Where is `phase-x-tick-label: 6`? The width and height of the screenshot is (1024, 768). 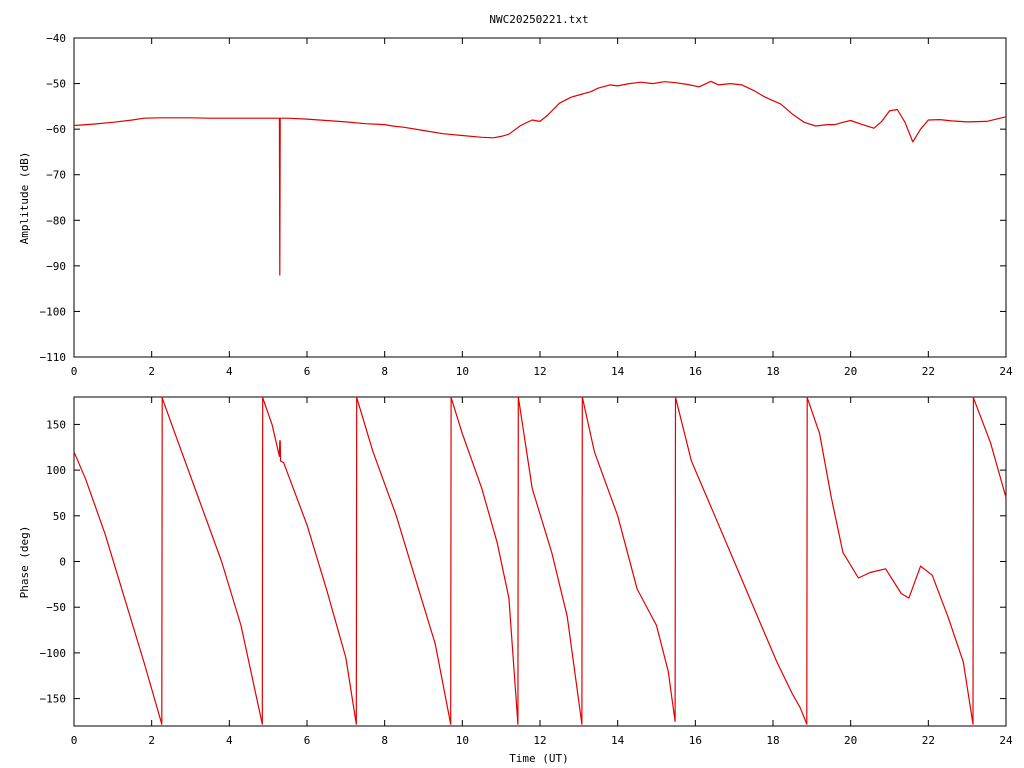
phase-x-tick-label: 6 is located at coordinates (307, 740).